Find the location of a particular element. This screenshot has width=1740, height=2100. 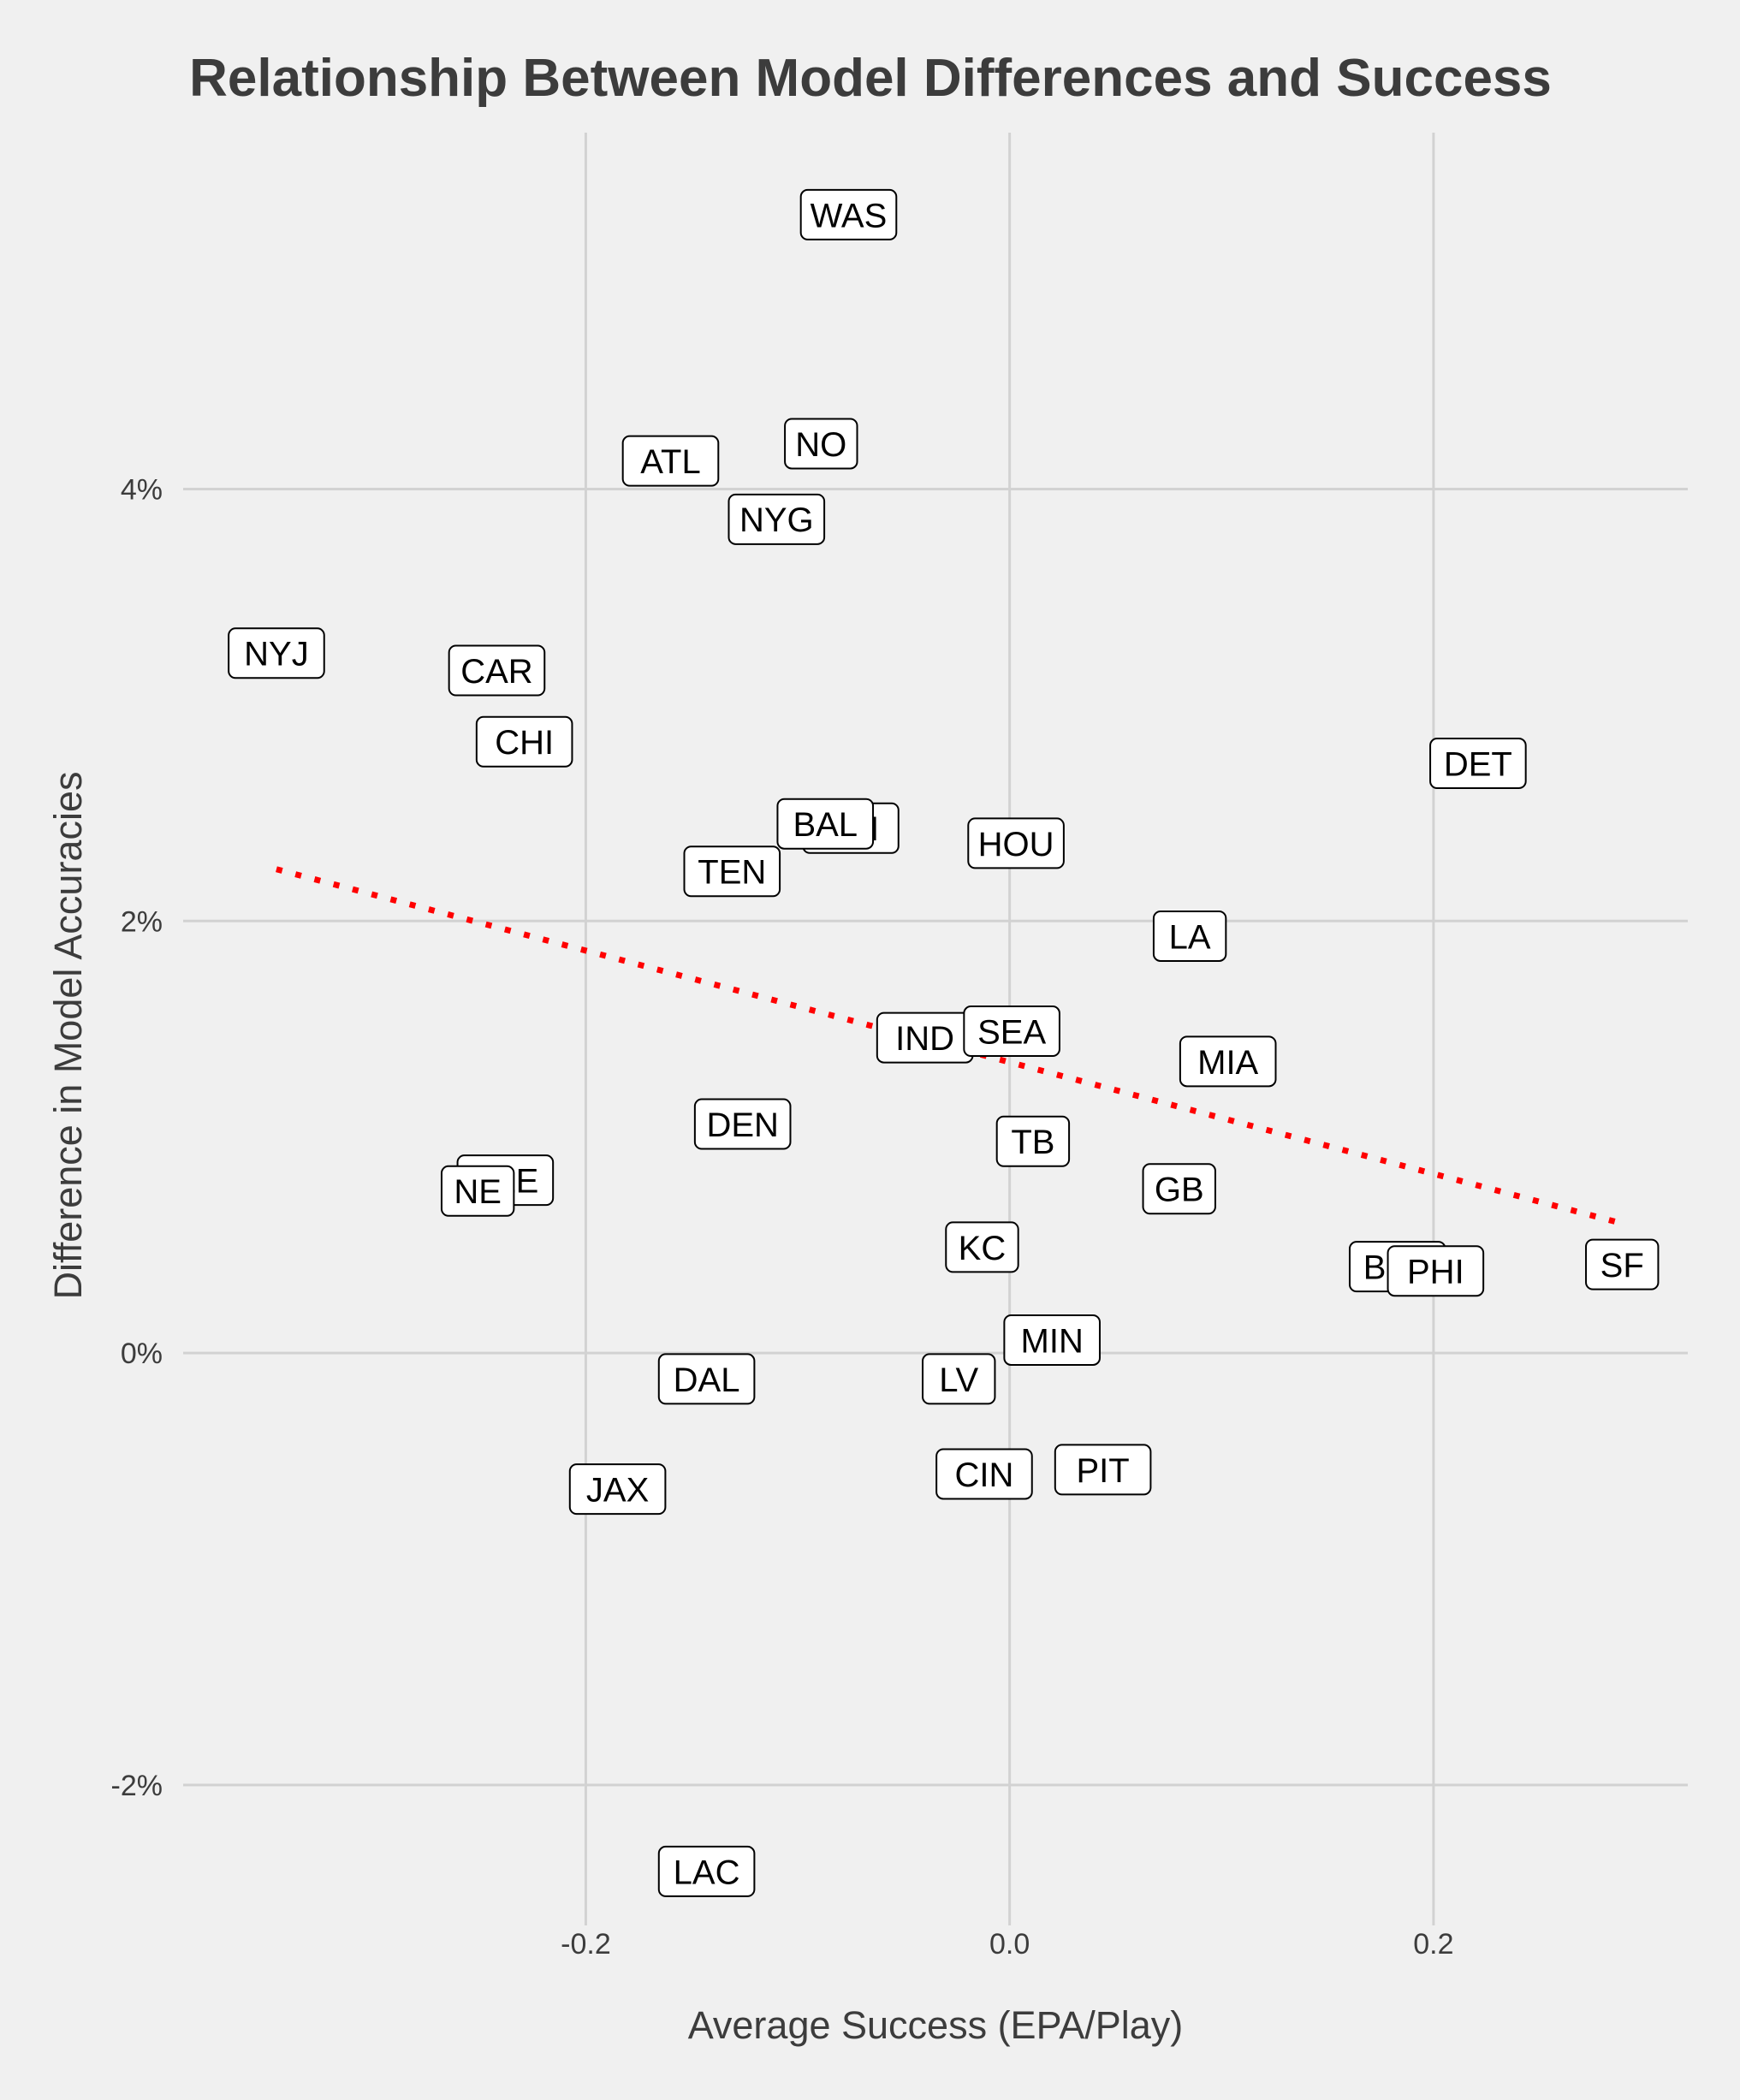

team-label: ATL is located at coordinates (670, 462).